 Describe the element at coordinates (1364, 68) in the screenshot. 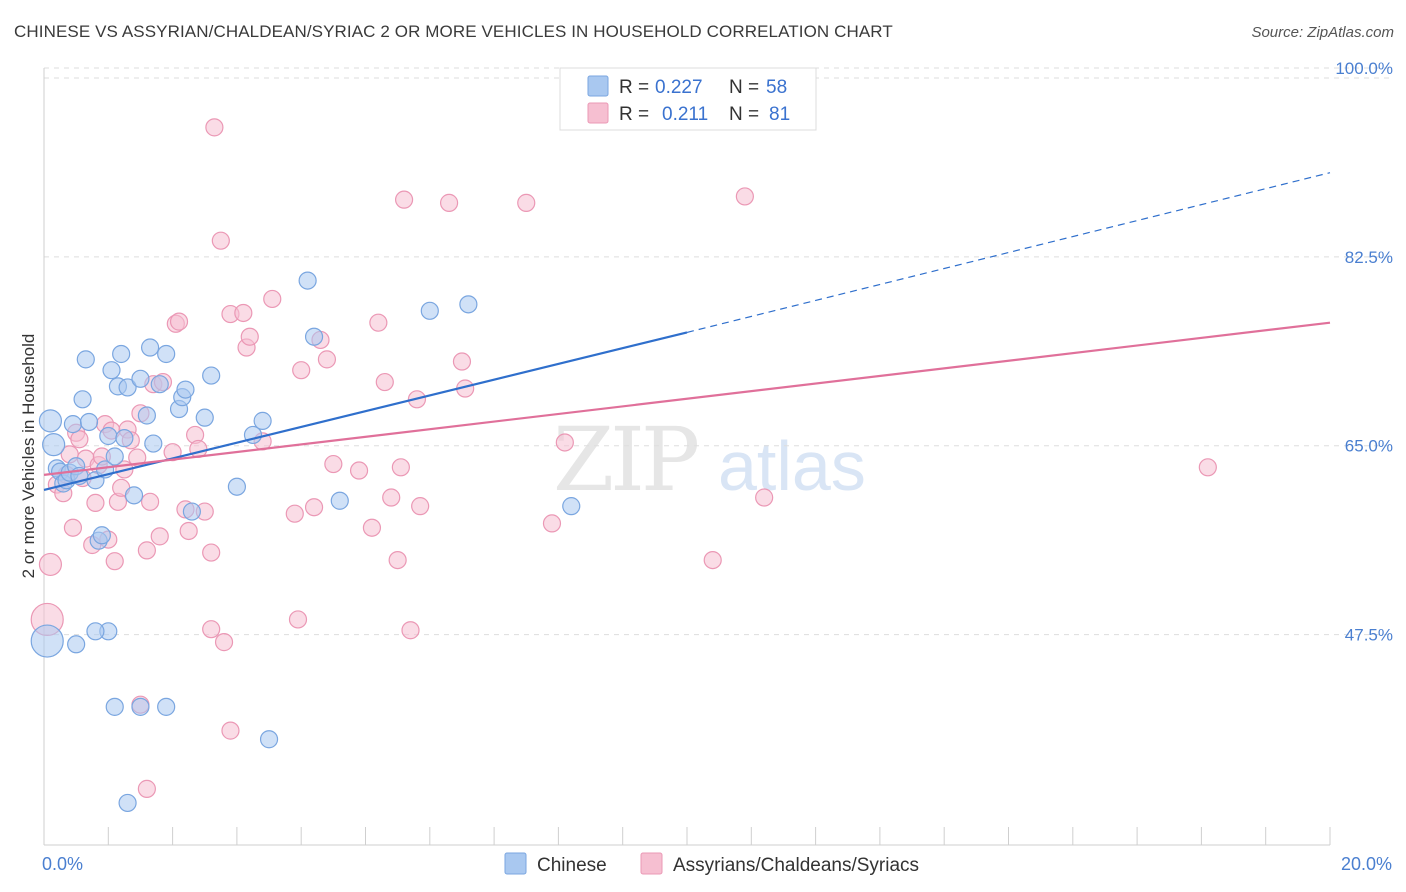

I see `y-tick-label: 100.0%` at that location.